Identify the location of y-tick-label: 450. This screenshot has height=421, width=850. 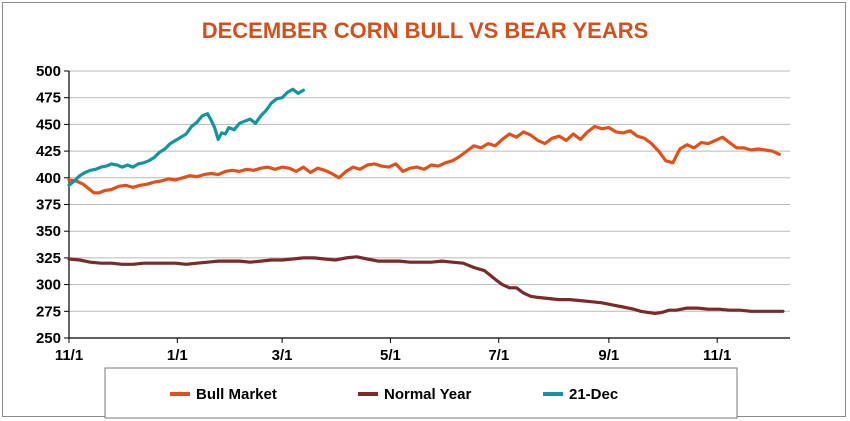
(48, 124).